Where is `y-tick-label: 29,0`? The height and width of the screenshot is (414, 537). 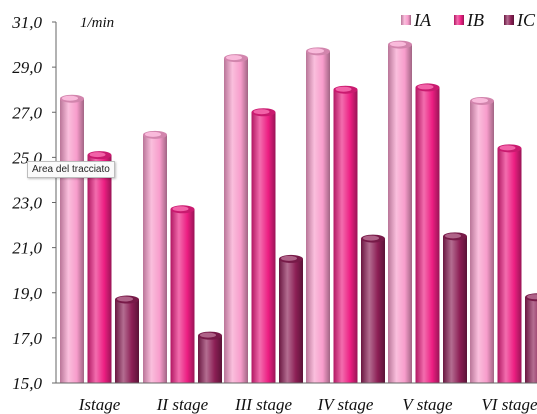 y-tick-label: 29,0 is located at coordinates (27, 67).